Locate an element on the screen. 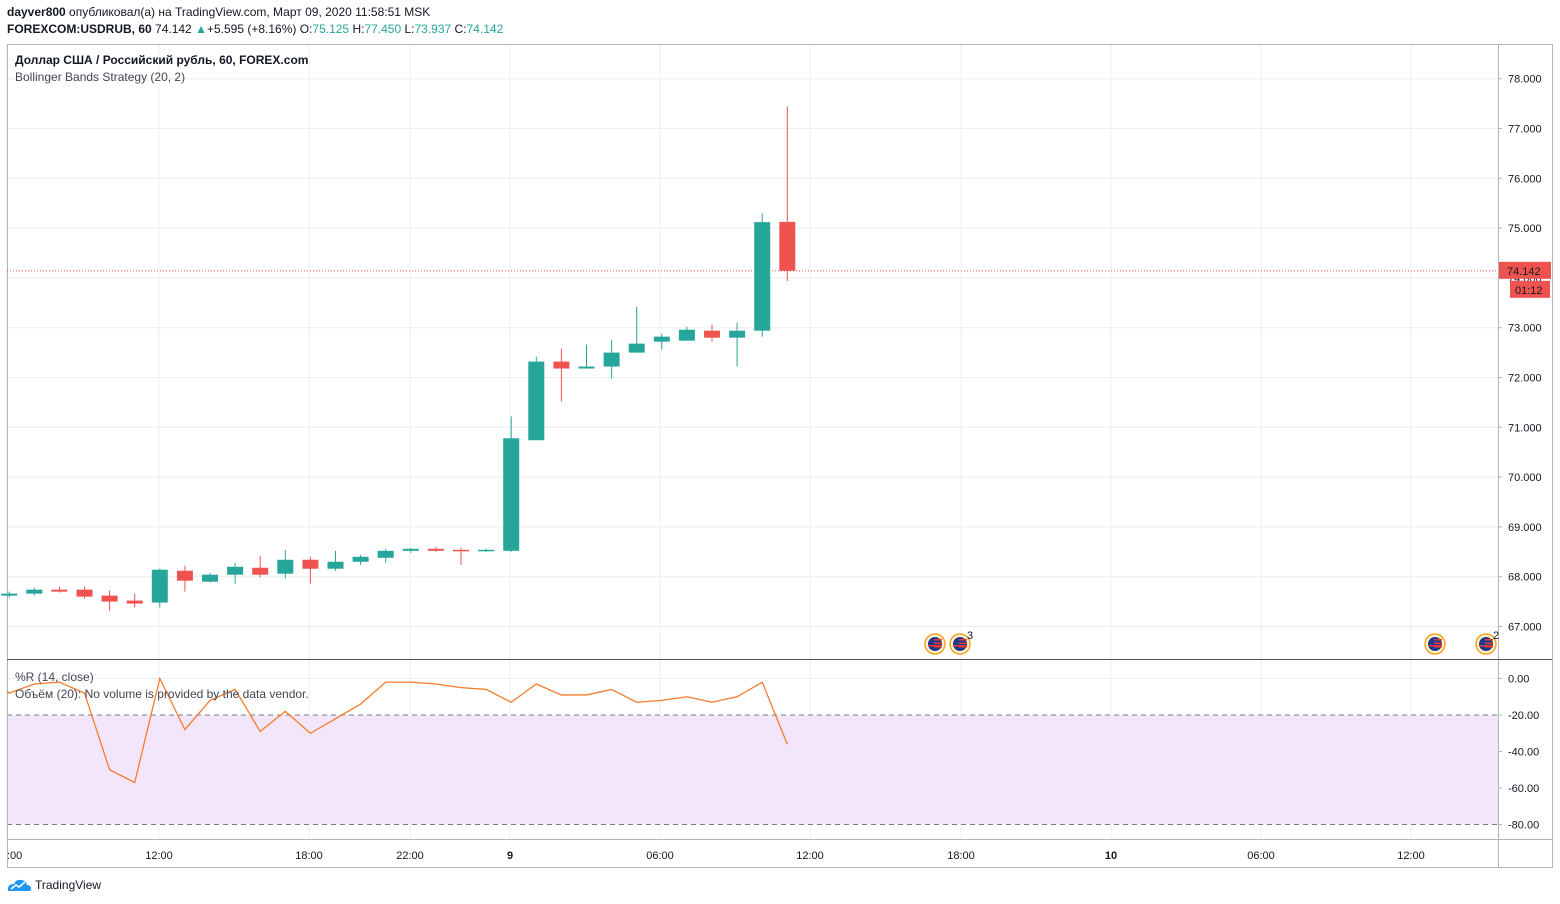 The image size is (1560, 904). tradingview-footer: TradingView is located at coordinates (53, 885).